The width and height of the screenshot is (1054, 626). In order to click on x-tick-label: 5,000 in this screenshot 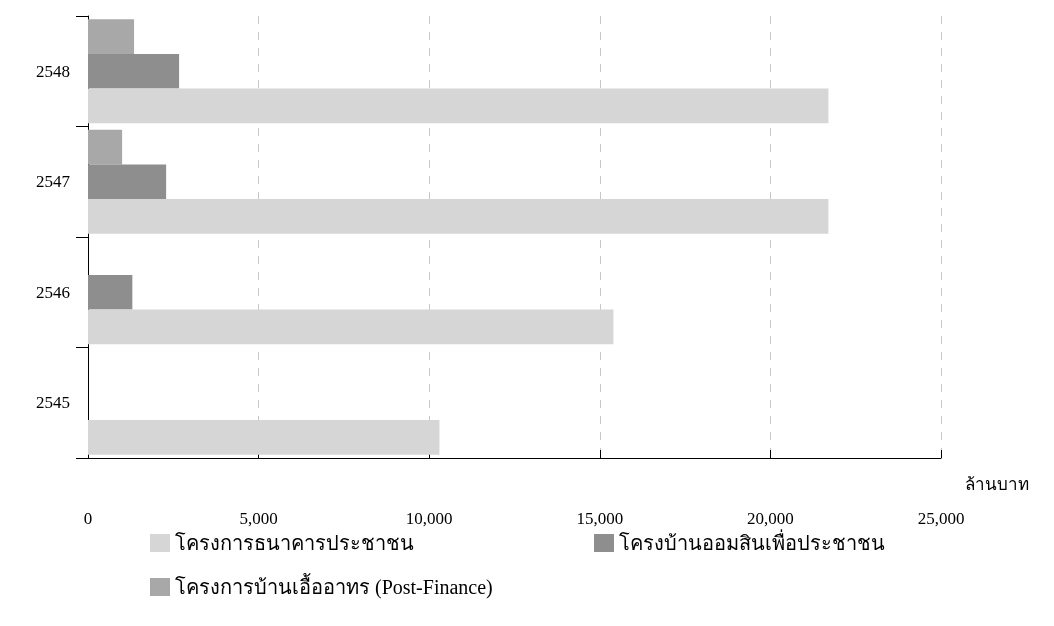, I will do `click(258, 518)`.